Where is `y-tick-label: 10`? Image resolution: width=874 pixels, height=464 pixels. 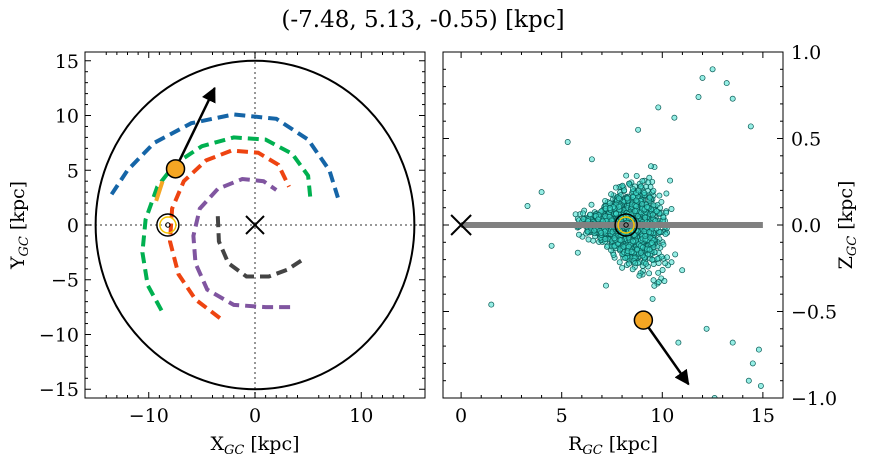
y-tick-label: 10 is located at coordinates (67, 117).